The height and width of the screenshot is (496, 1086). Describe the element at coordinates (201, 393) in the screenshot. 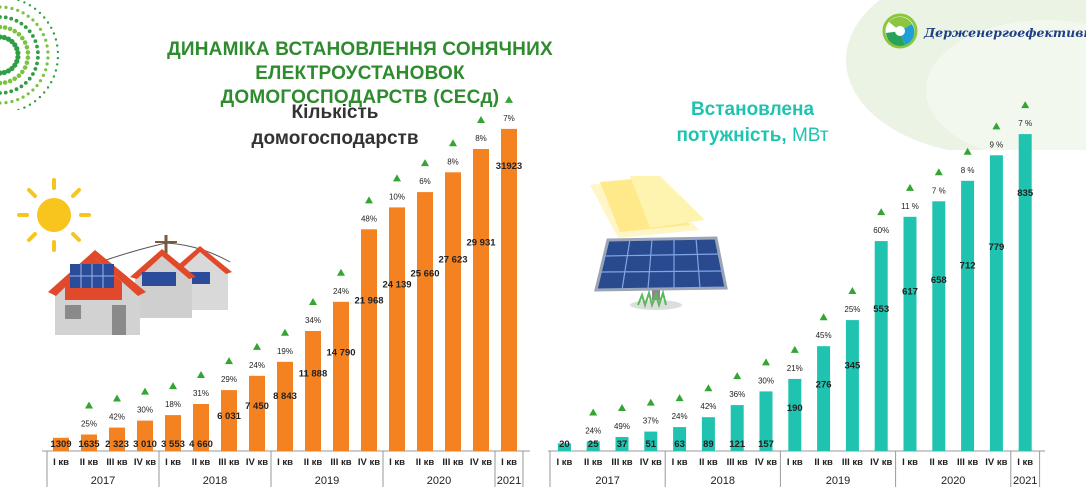

I see `households-growth-label: 31%` at that location.